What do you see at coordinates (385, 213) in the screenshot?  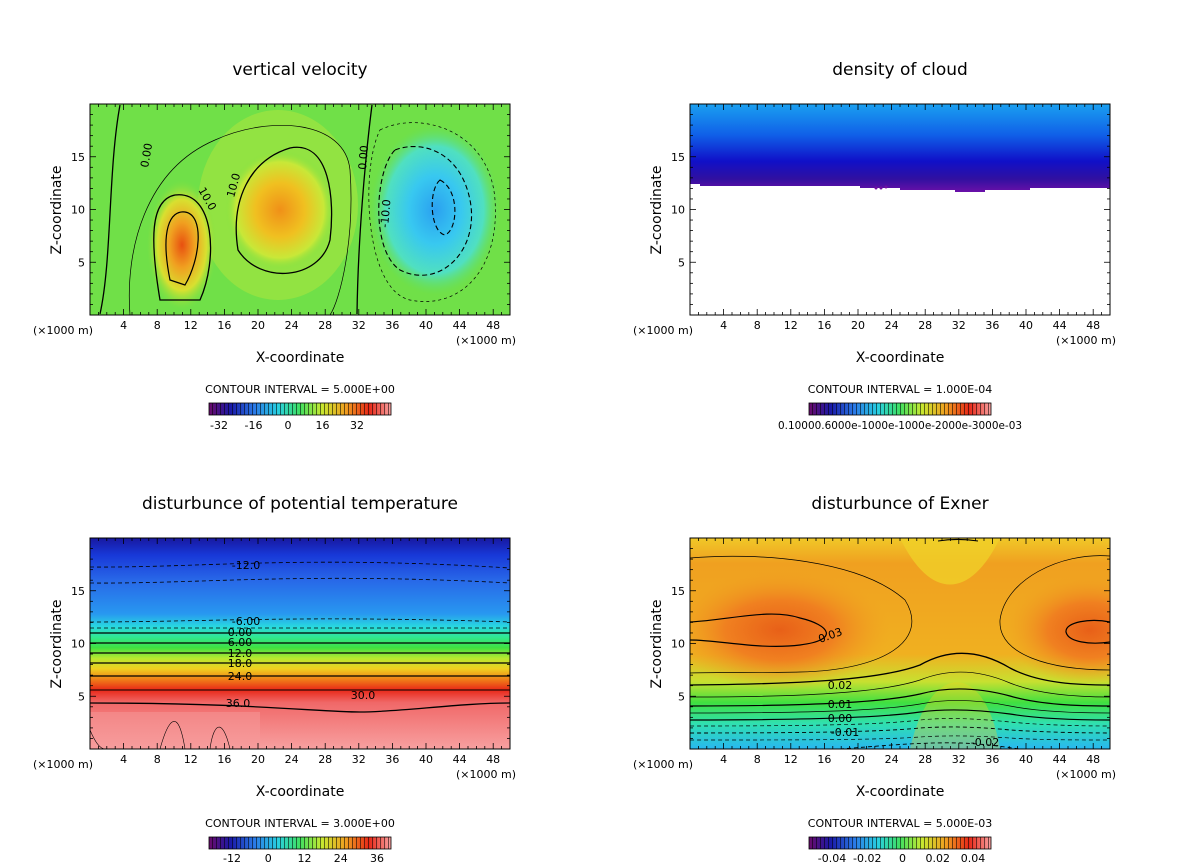 I see `contour-label: -10.0` at bounding box center [385, 213].